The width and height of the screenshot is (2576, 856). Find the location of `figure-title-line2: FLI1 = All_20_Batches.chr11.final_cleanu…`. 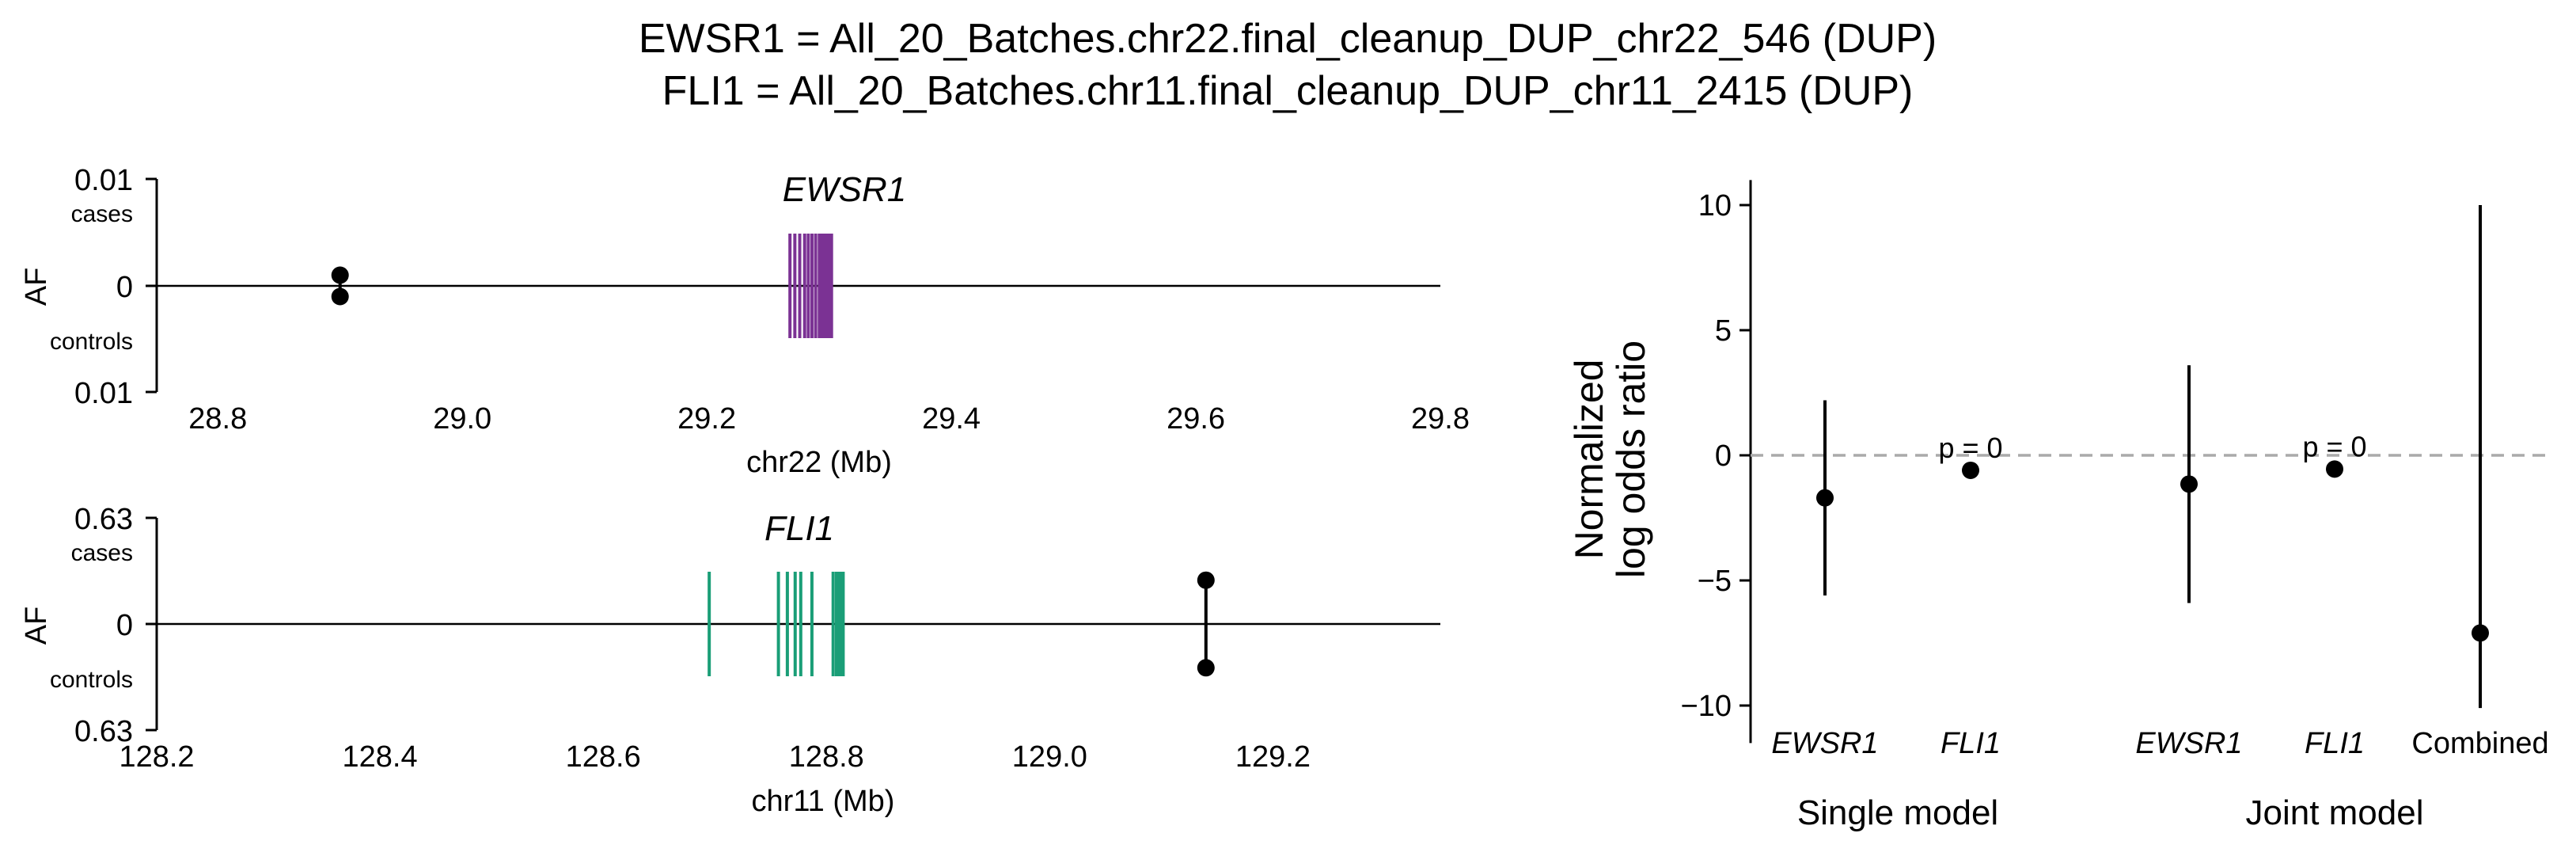

figure-title-line2: FLI1 = All_20_Batches.chr11.final_cleanu… is located at coordinates (1288, 91).